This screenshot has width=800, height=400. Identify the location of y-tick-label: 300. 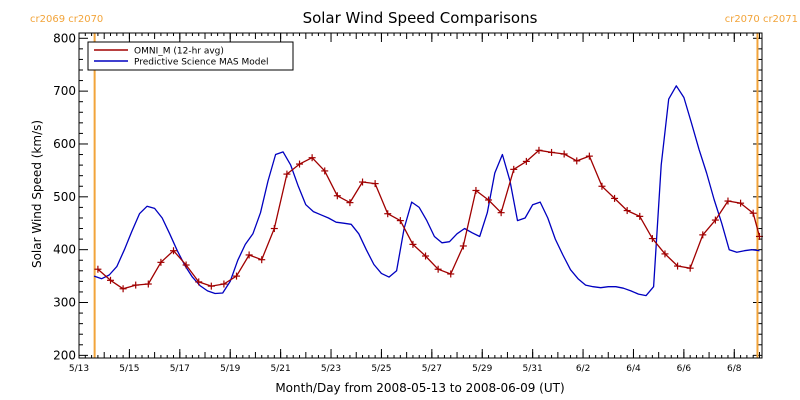
(64, 303).